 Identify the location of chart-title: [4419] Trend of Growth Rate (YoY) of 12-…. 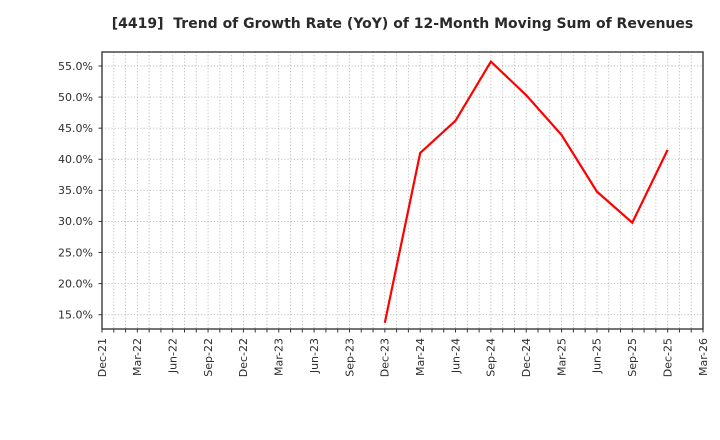
(402, 24).